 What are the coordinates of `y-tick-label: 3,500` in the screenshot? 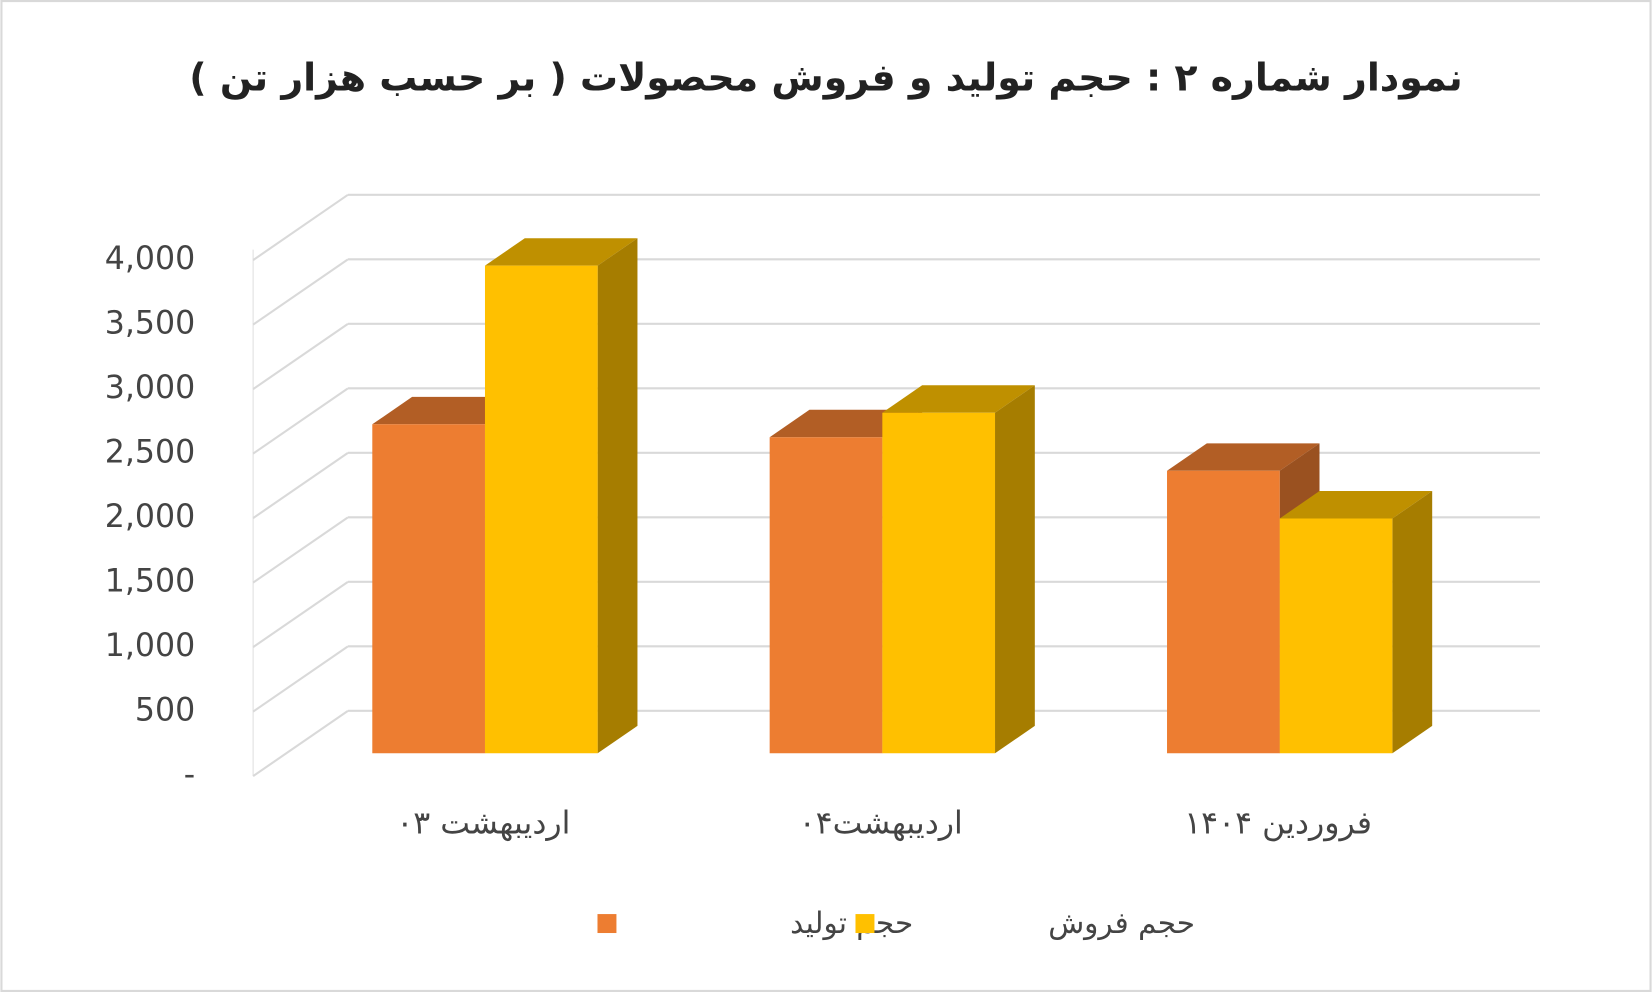 It's located at (150, 324).